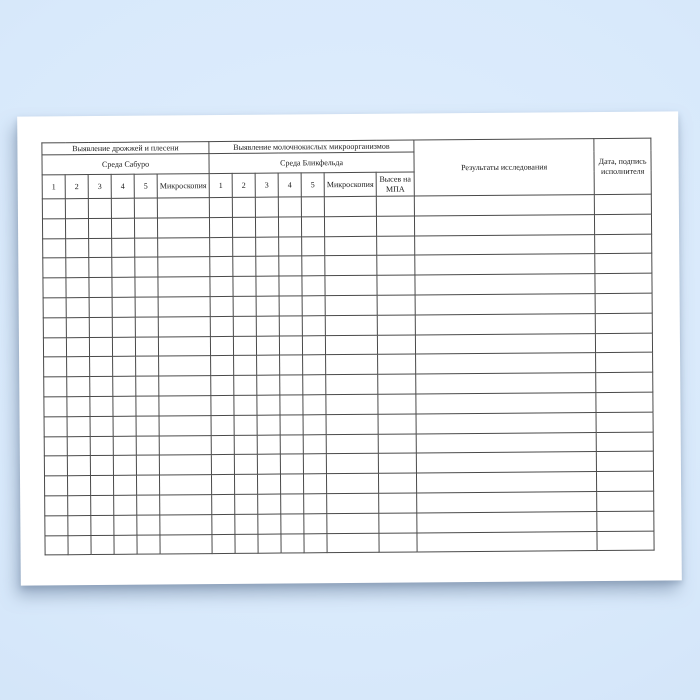 The image size is (700, 700). I want to click on header-sabouraud-medium: Среда Сабуро, so click(125, 164).